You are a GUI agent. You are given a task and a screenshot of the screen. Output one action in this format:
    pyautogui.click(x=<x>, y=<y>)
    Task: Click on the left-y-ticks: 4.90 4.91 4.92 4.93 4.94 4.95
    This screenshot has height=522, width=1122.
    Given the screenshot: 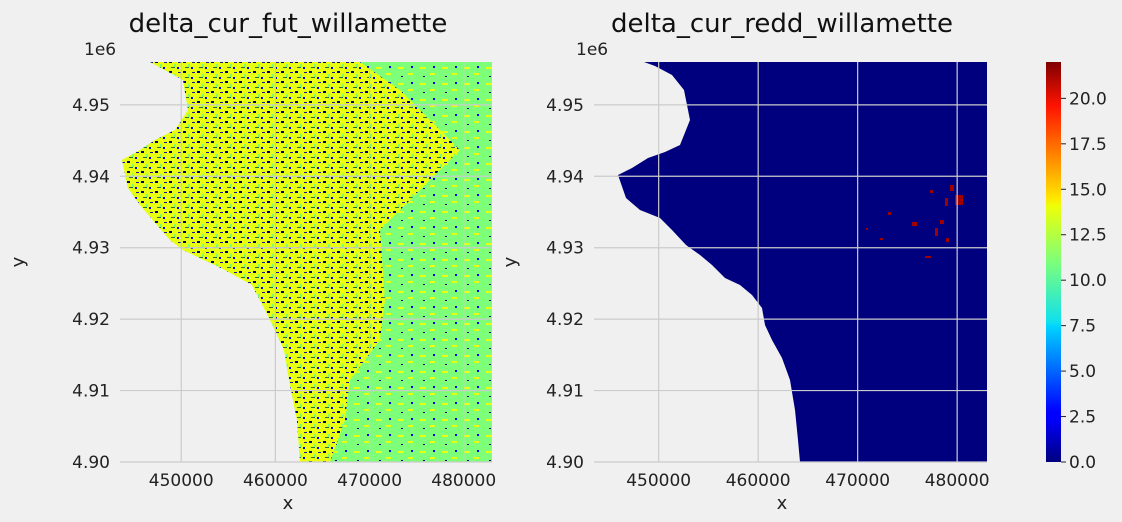 What is the action you would take?
    pyautogui.click(x=91, y=284)
    